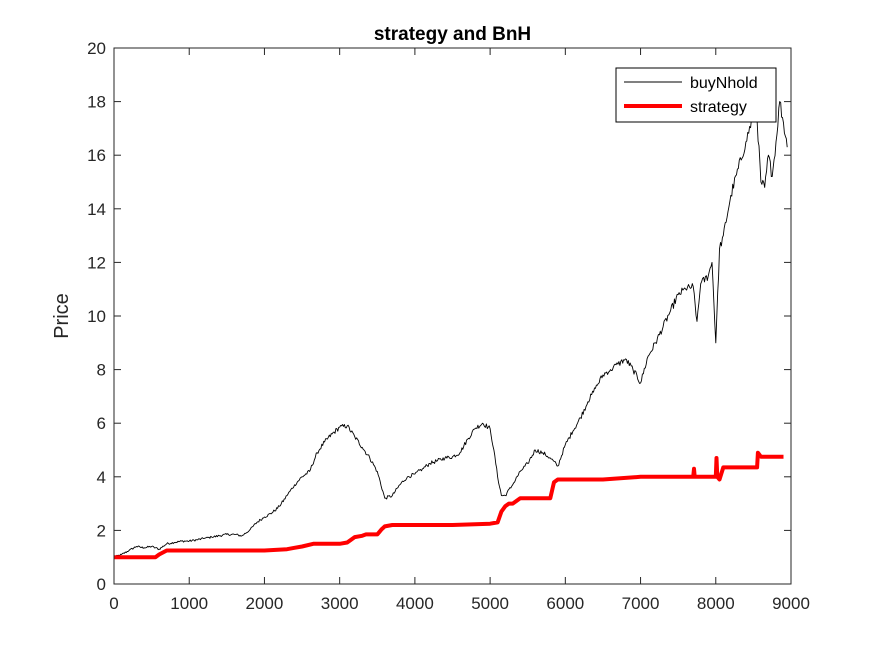 Image resolution: width=875 pixels, height=656 pixels. I want to click on y-tick-label: 20, so click(96, 48).